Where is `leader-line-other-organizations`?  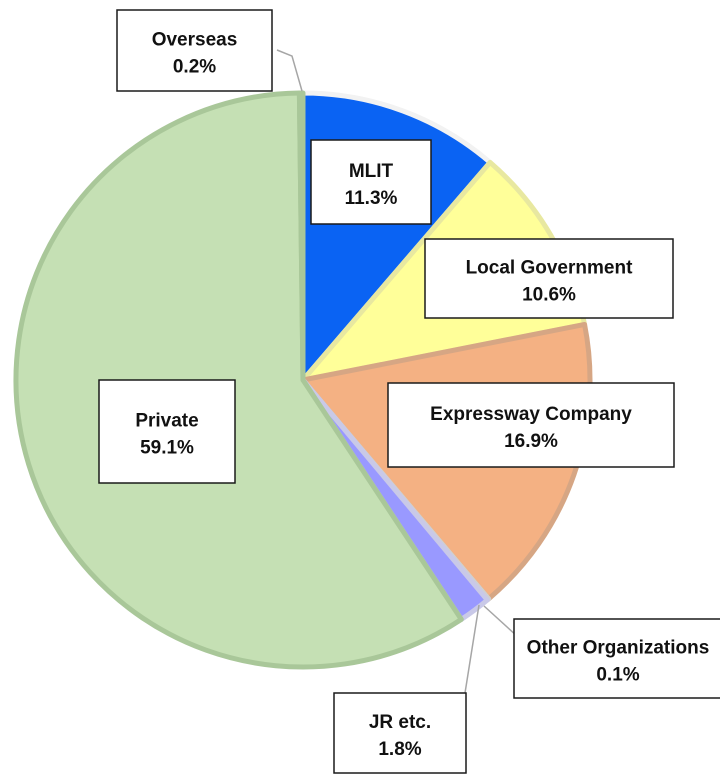 leader-line-other-organizations is located at coordinates (501, 621).